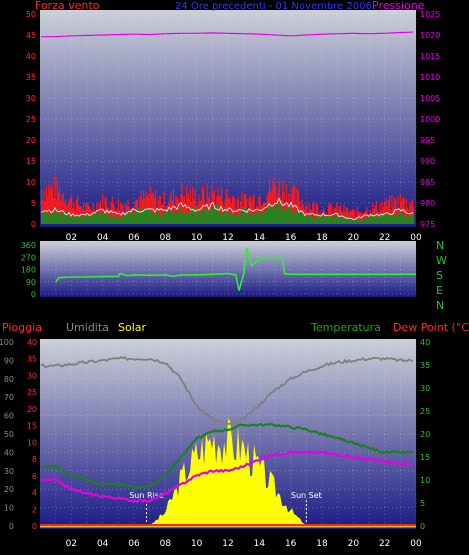 This screenshot has height=555, width=469. What do you see at coordinates (430, 98) in the screenshot?
I see `pressure-tick-label: 1005` at bounding box center [430, 98].